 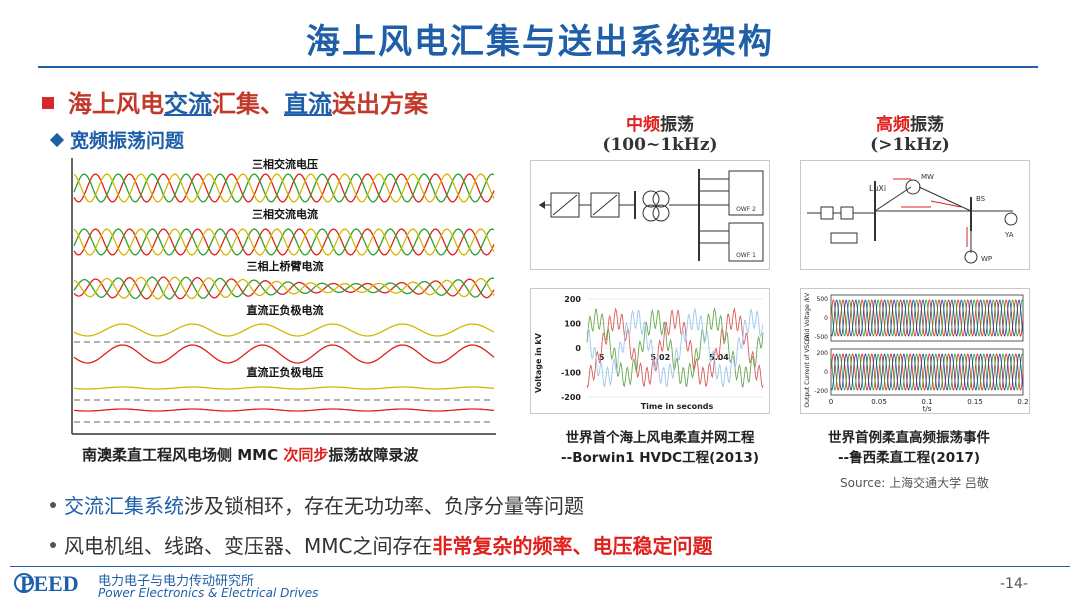 I want to click on chart1-ylabel: Voltage in kV, so click(x=538, y=362).